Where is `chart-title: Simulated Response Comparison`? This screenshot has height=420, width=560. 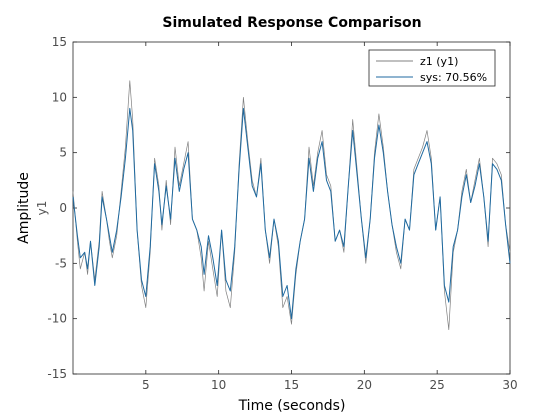 chart-title: Simulated Response Comparison is located at coordinates (291, 23).